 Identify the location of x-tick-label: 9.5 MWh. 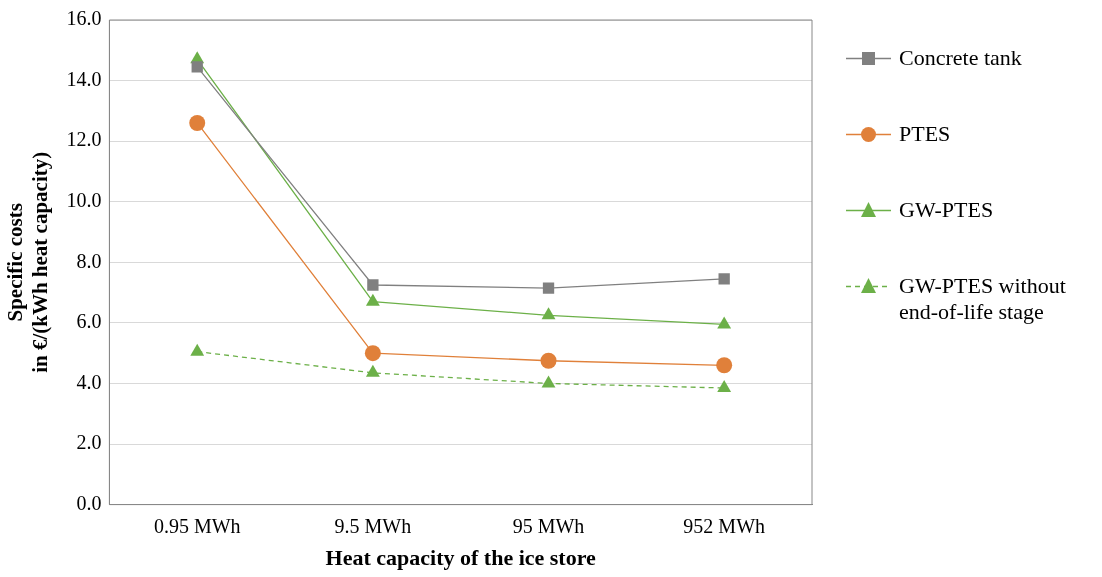
(373, 525).